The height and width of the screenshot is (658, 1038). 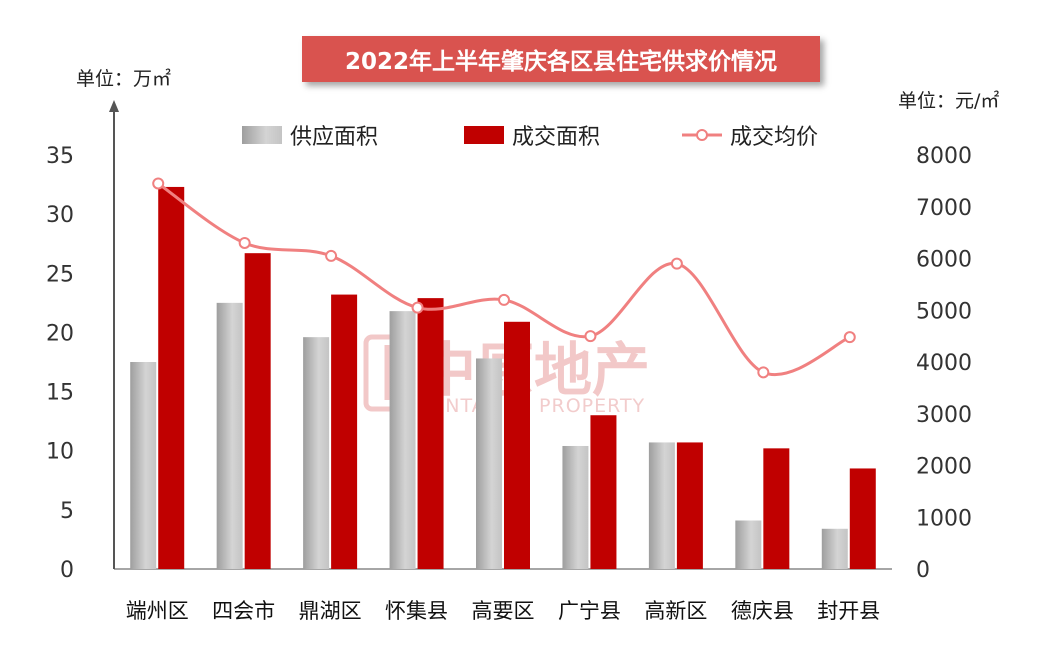 I want to click on chart-title: 2022年上半年肇庆各区县住宅供求价情况, so click(x=561, y=59).